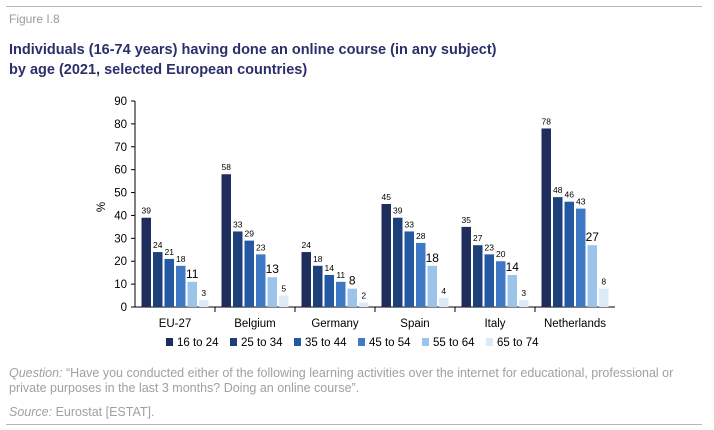 This screenshot has width=714, height=430. Describe the element at coordinates (31, 412) in the screenshot. I see `source-label: Source:` at that location.